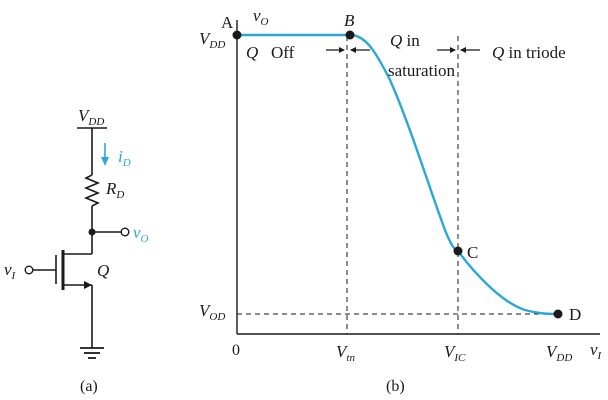 Image resolution: width=608 pixels, height=400 pixels. What do you see at coordinates (575, 314) in the screenshot?
I see `point-d-label: D` at bounding box center [575, 314].